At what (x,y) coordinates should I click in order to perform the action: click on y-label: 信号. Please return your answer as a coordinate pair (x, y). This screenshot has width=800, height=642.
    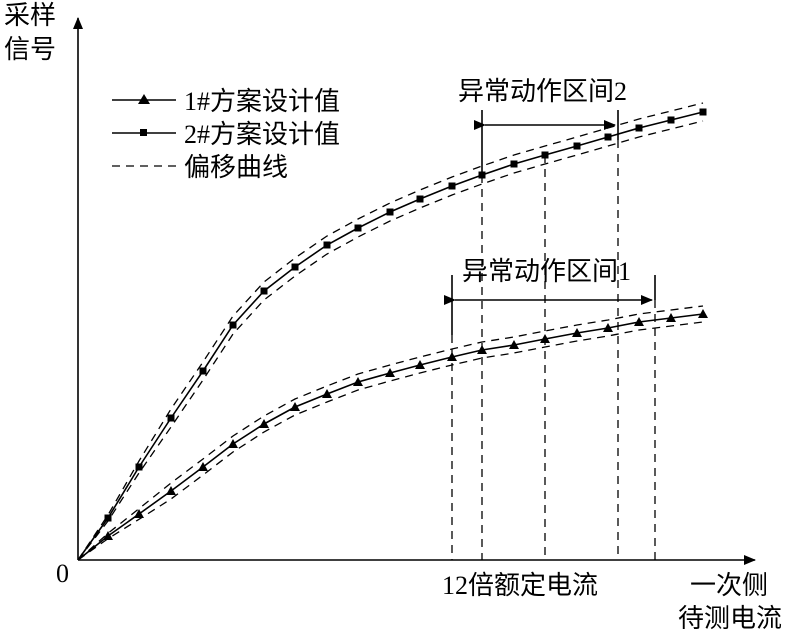
    Looking at the image, I should click on (30, 49).